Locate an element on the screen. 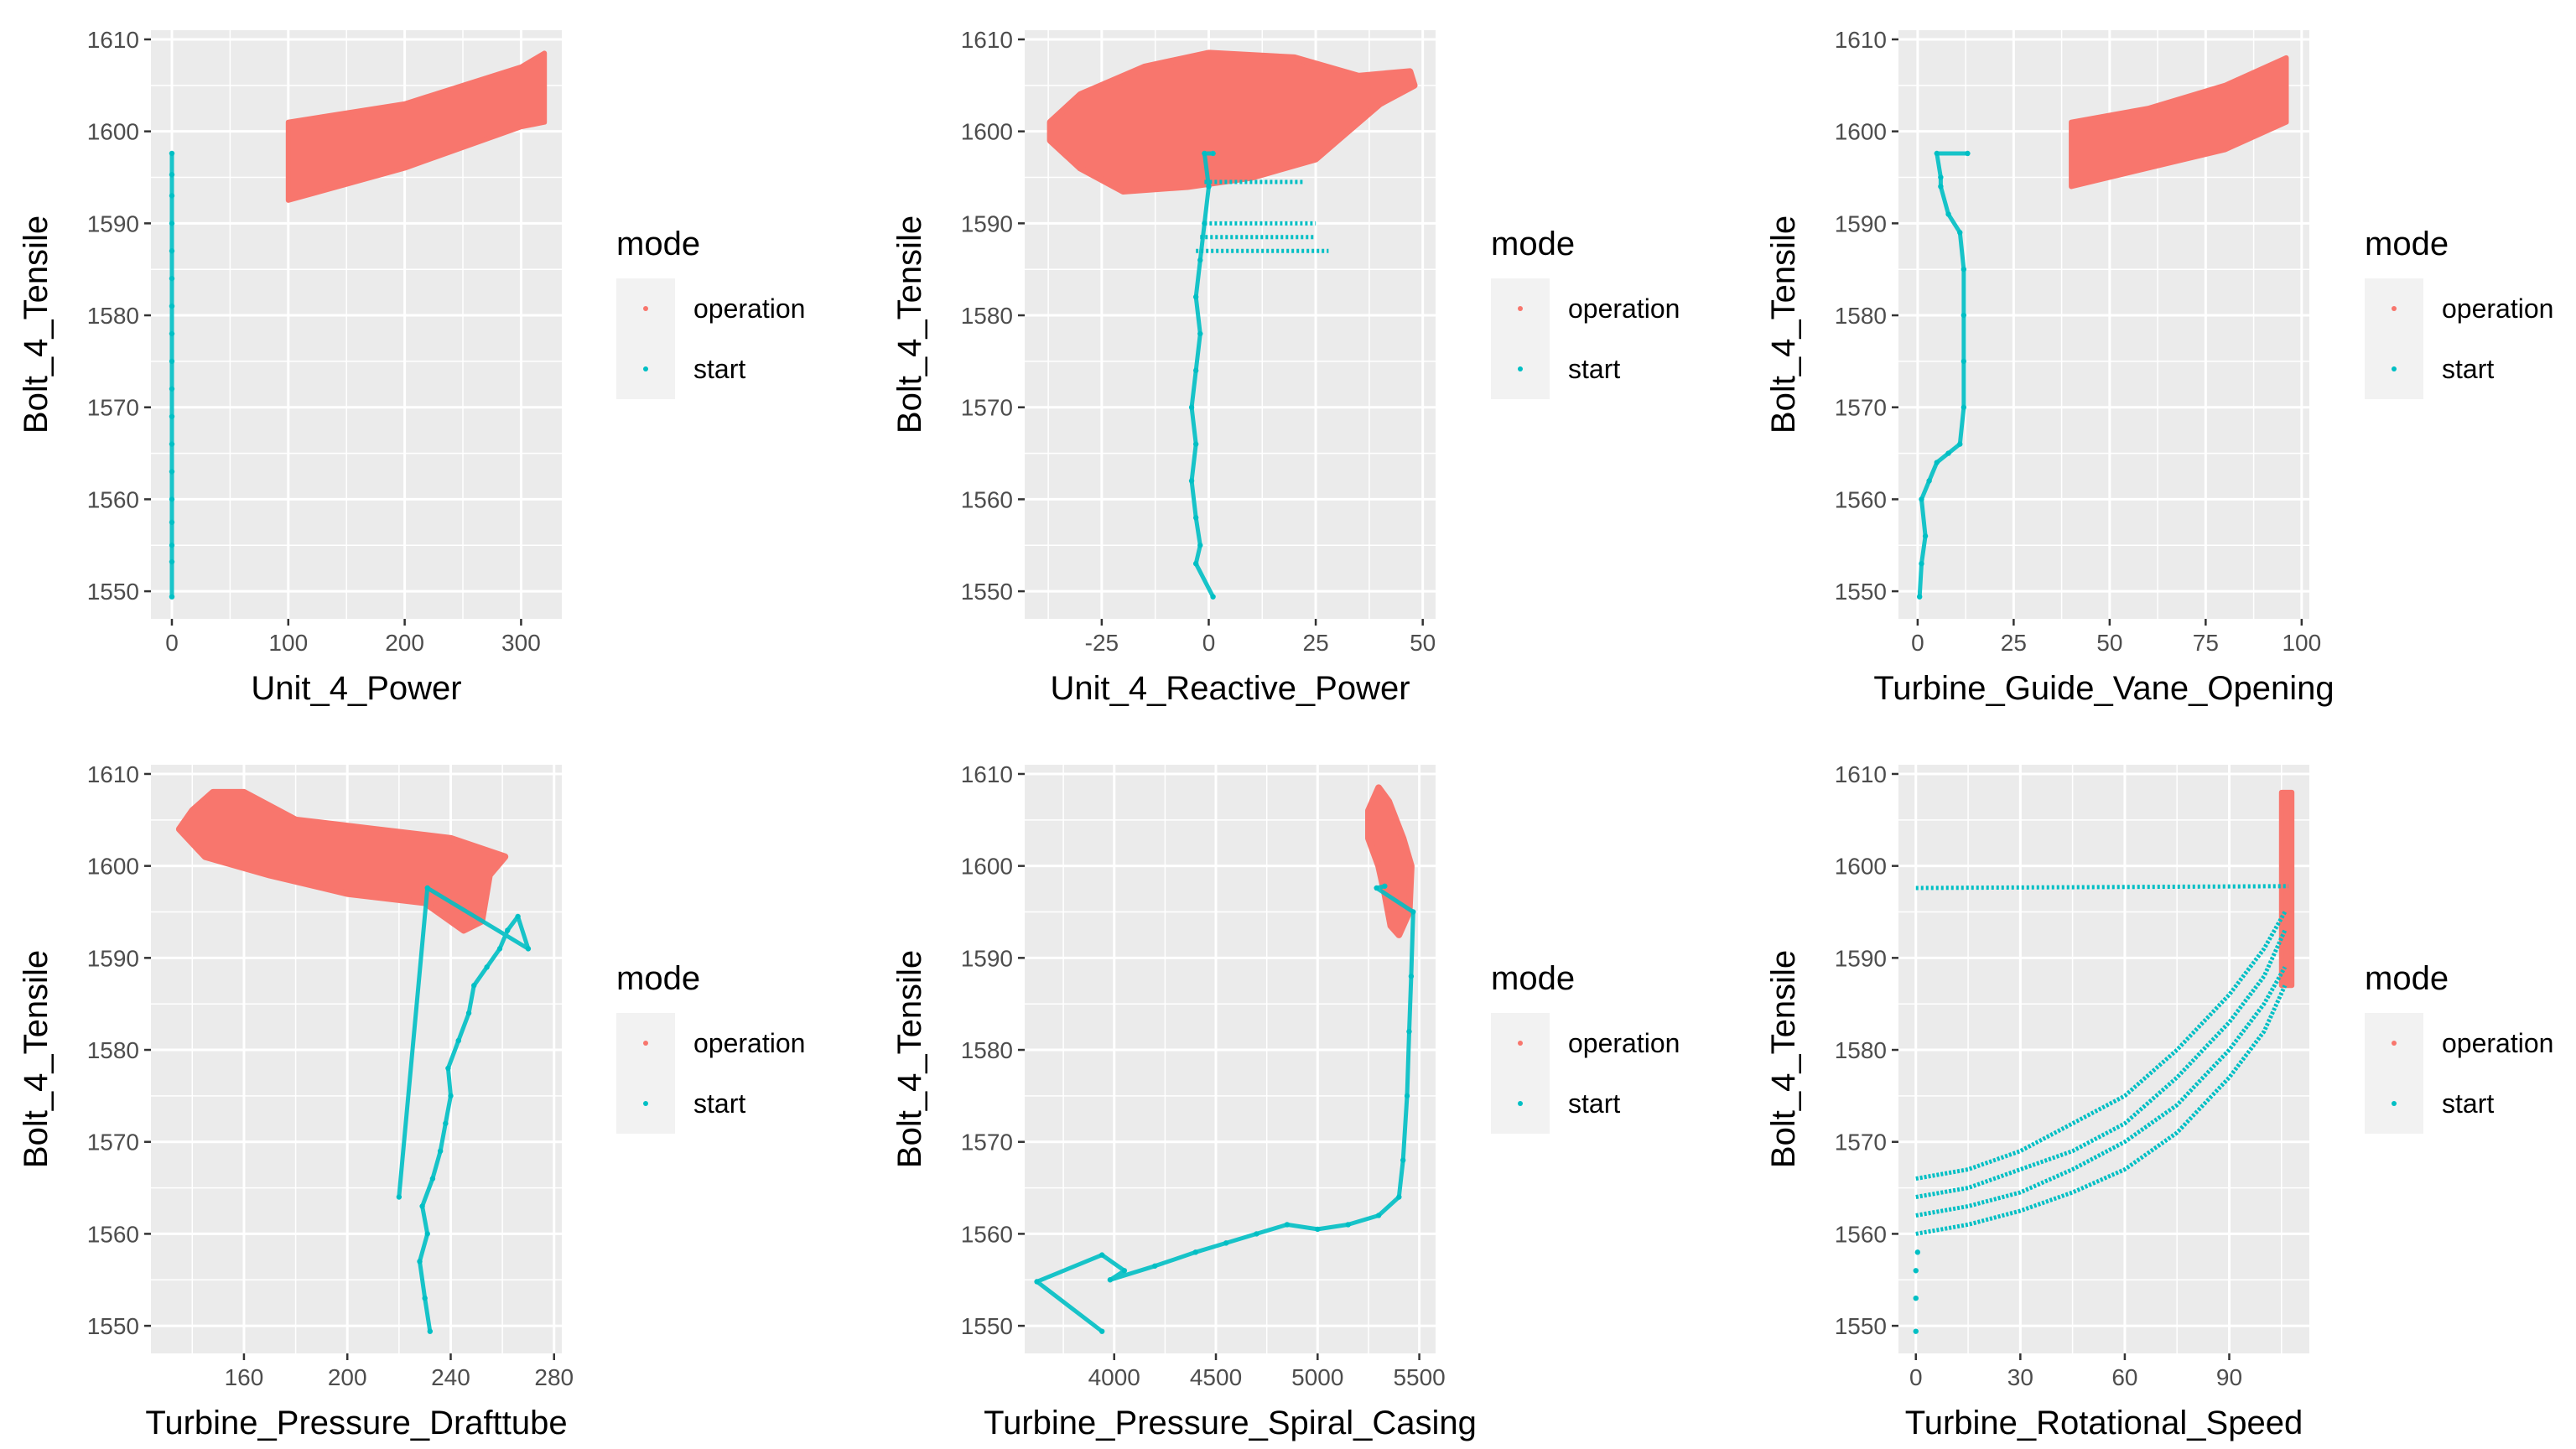 The width and height of the screenshot is (2576, 1449). x-tick-label: 5500 is located at coordinates (1419, 1377).